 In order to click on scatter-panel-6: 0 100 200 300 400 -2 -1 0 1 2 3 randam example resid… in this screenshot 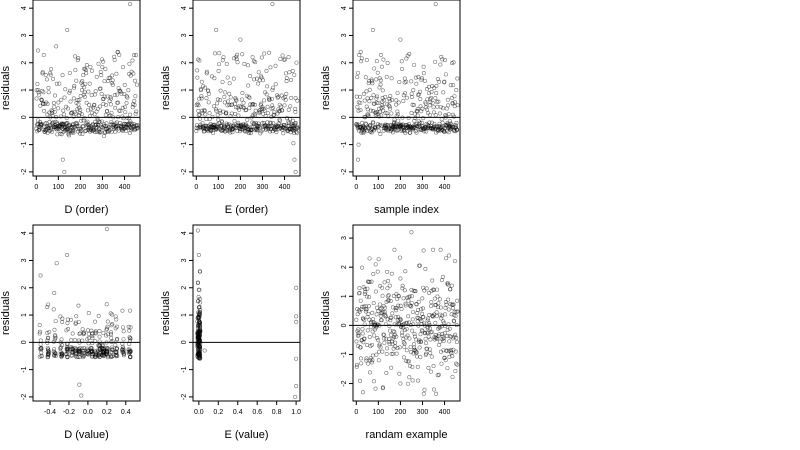, I will do `click(390, 332)`.